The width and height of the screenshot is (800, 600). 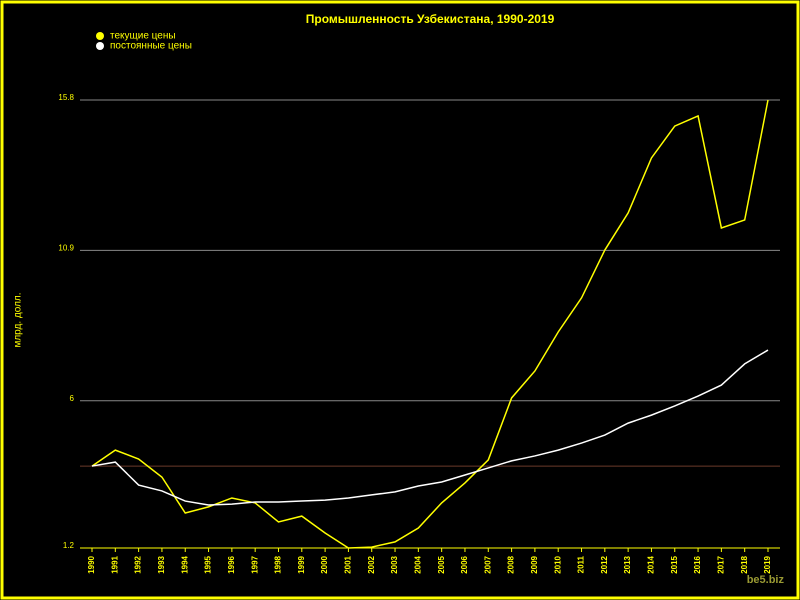 What do you see at coordinates (557, 564) in the screenshot?
I see `x-tick-label: 2010` at bounding box center [557, 564].